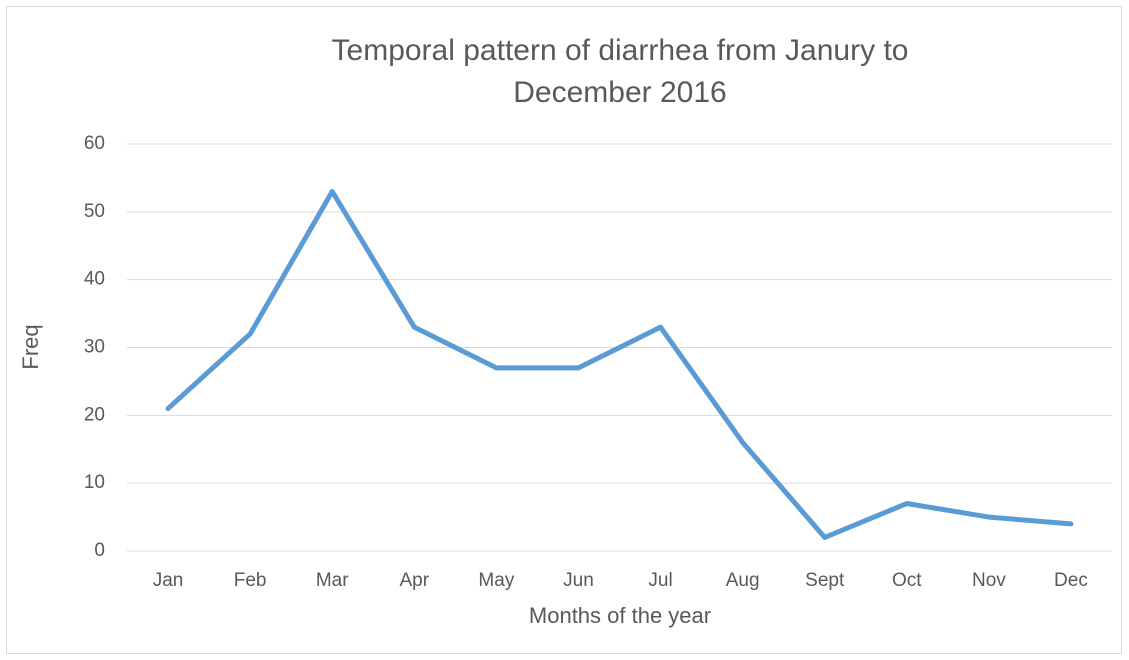  I want to click on x-tick-label: May, so click(496, 580).